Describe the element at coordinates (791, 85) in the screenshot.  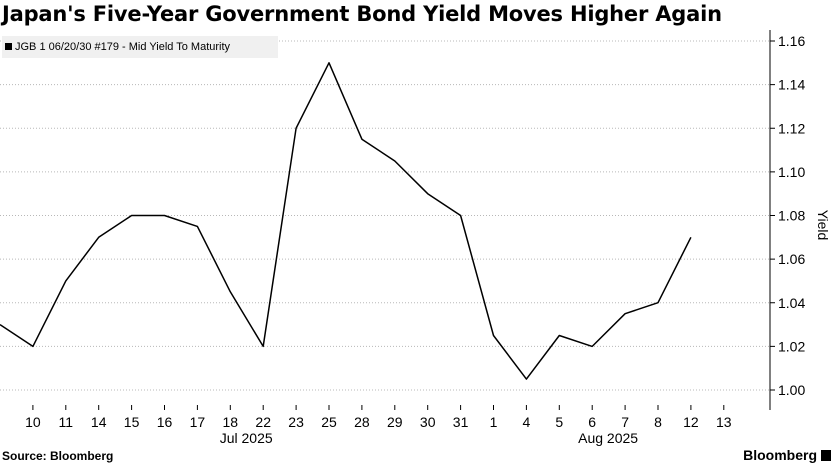
I see `y-tick-label: 1.14` at that location.